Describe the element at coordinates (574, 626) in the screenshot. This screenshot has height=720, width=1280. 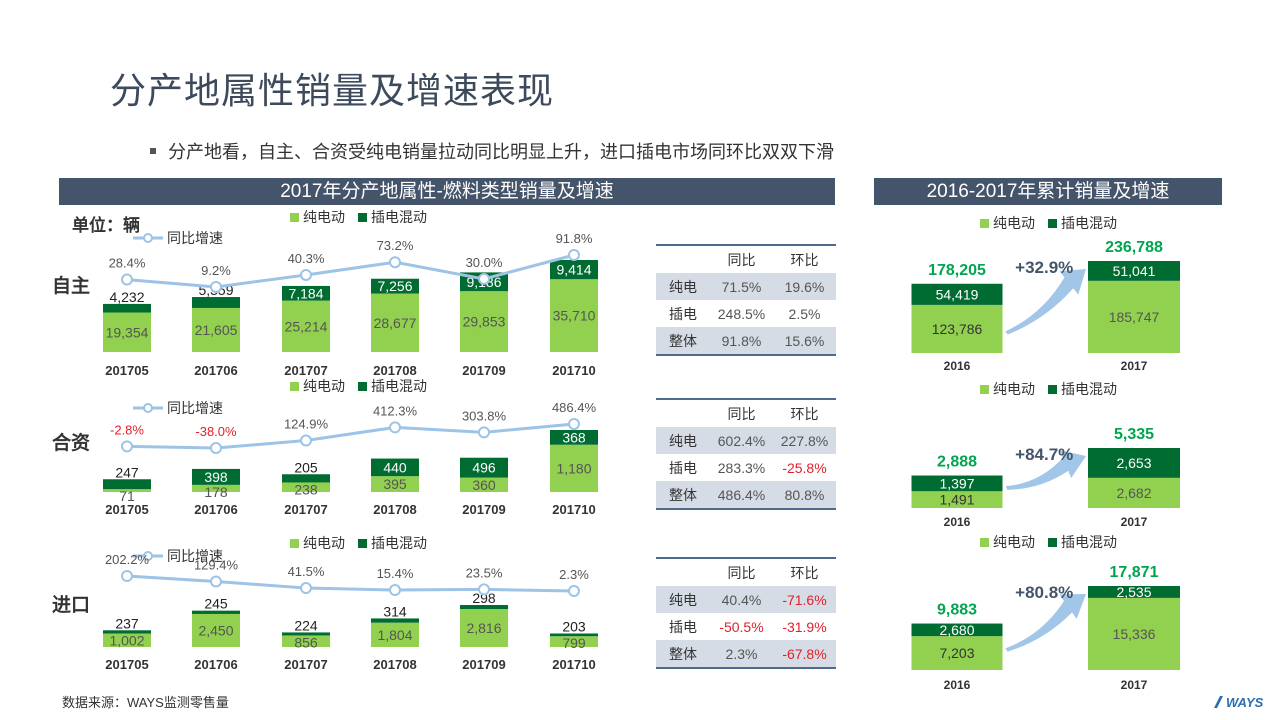
I see `data-label-phev: 203` at that location.